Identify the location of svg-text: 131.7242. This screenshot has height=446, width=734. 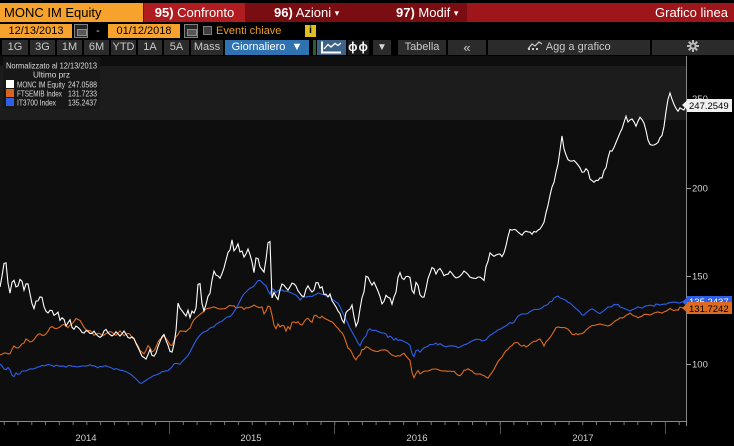
(709, 309).